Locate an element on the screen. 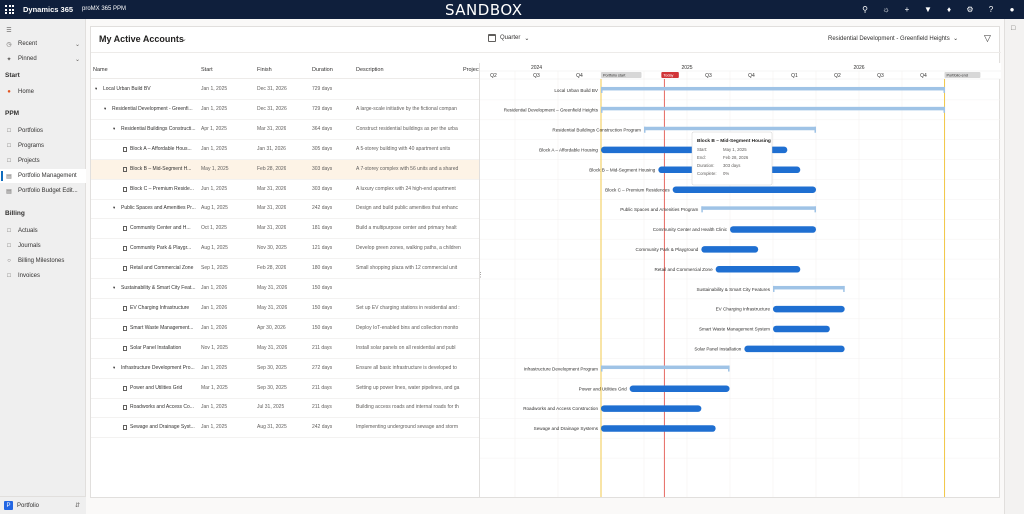  column-header-description: Description is located at coordinates (370, 70).